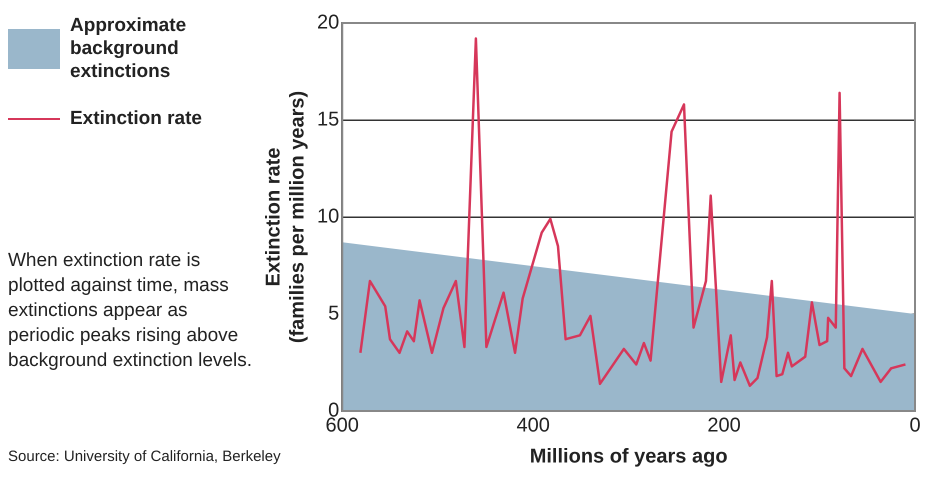 Image resolution: width=935 pixels, height=481 pixels. I want to click on y-tick-label: 15, so click(328, 119).